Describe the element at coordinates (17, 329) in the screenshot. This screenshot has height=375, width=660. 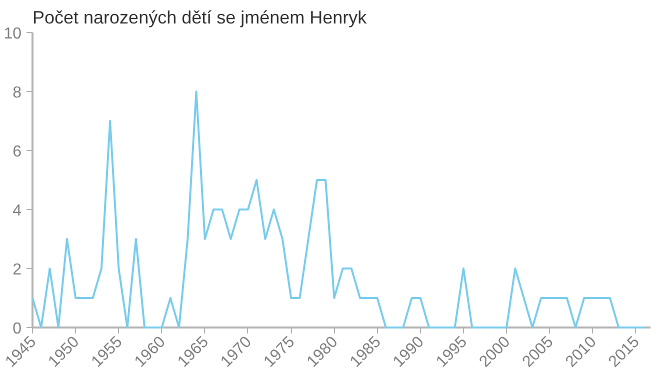
I see `y-tick-label: 0` at that location.